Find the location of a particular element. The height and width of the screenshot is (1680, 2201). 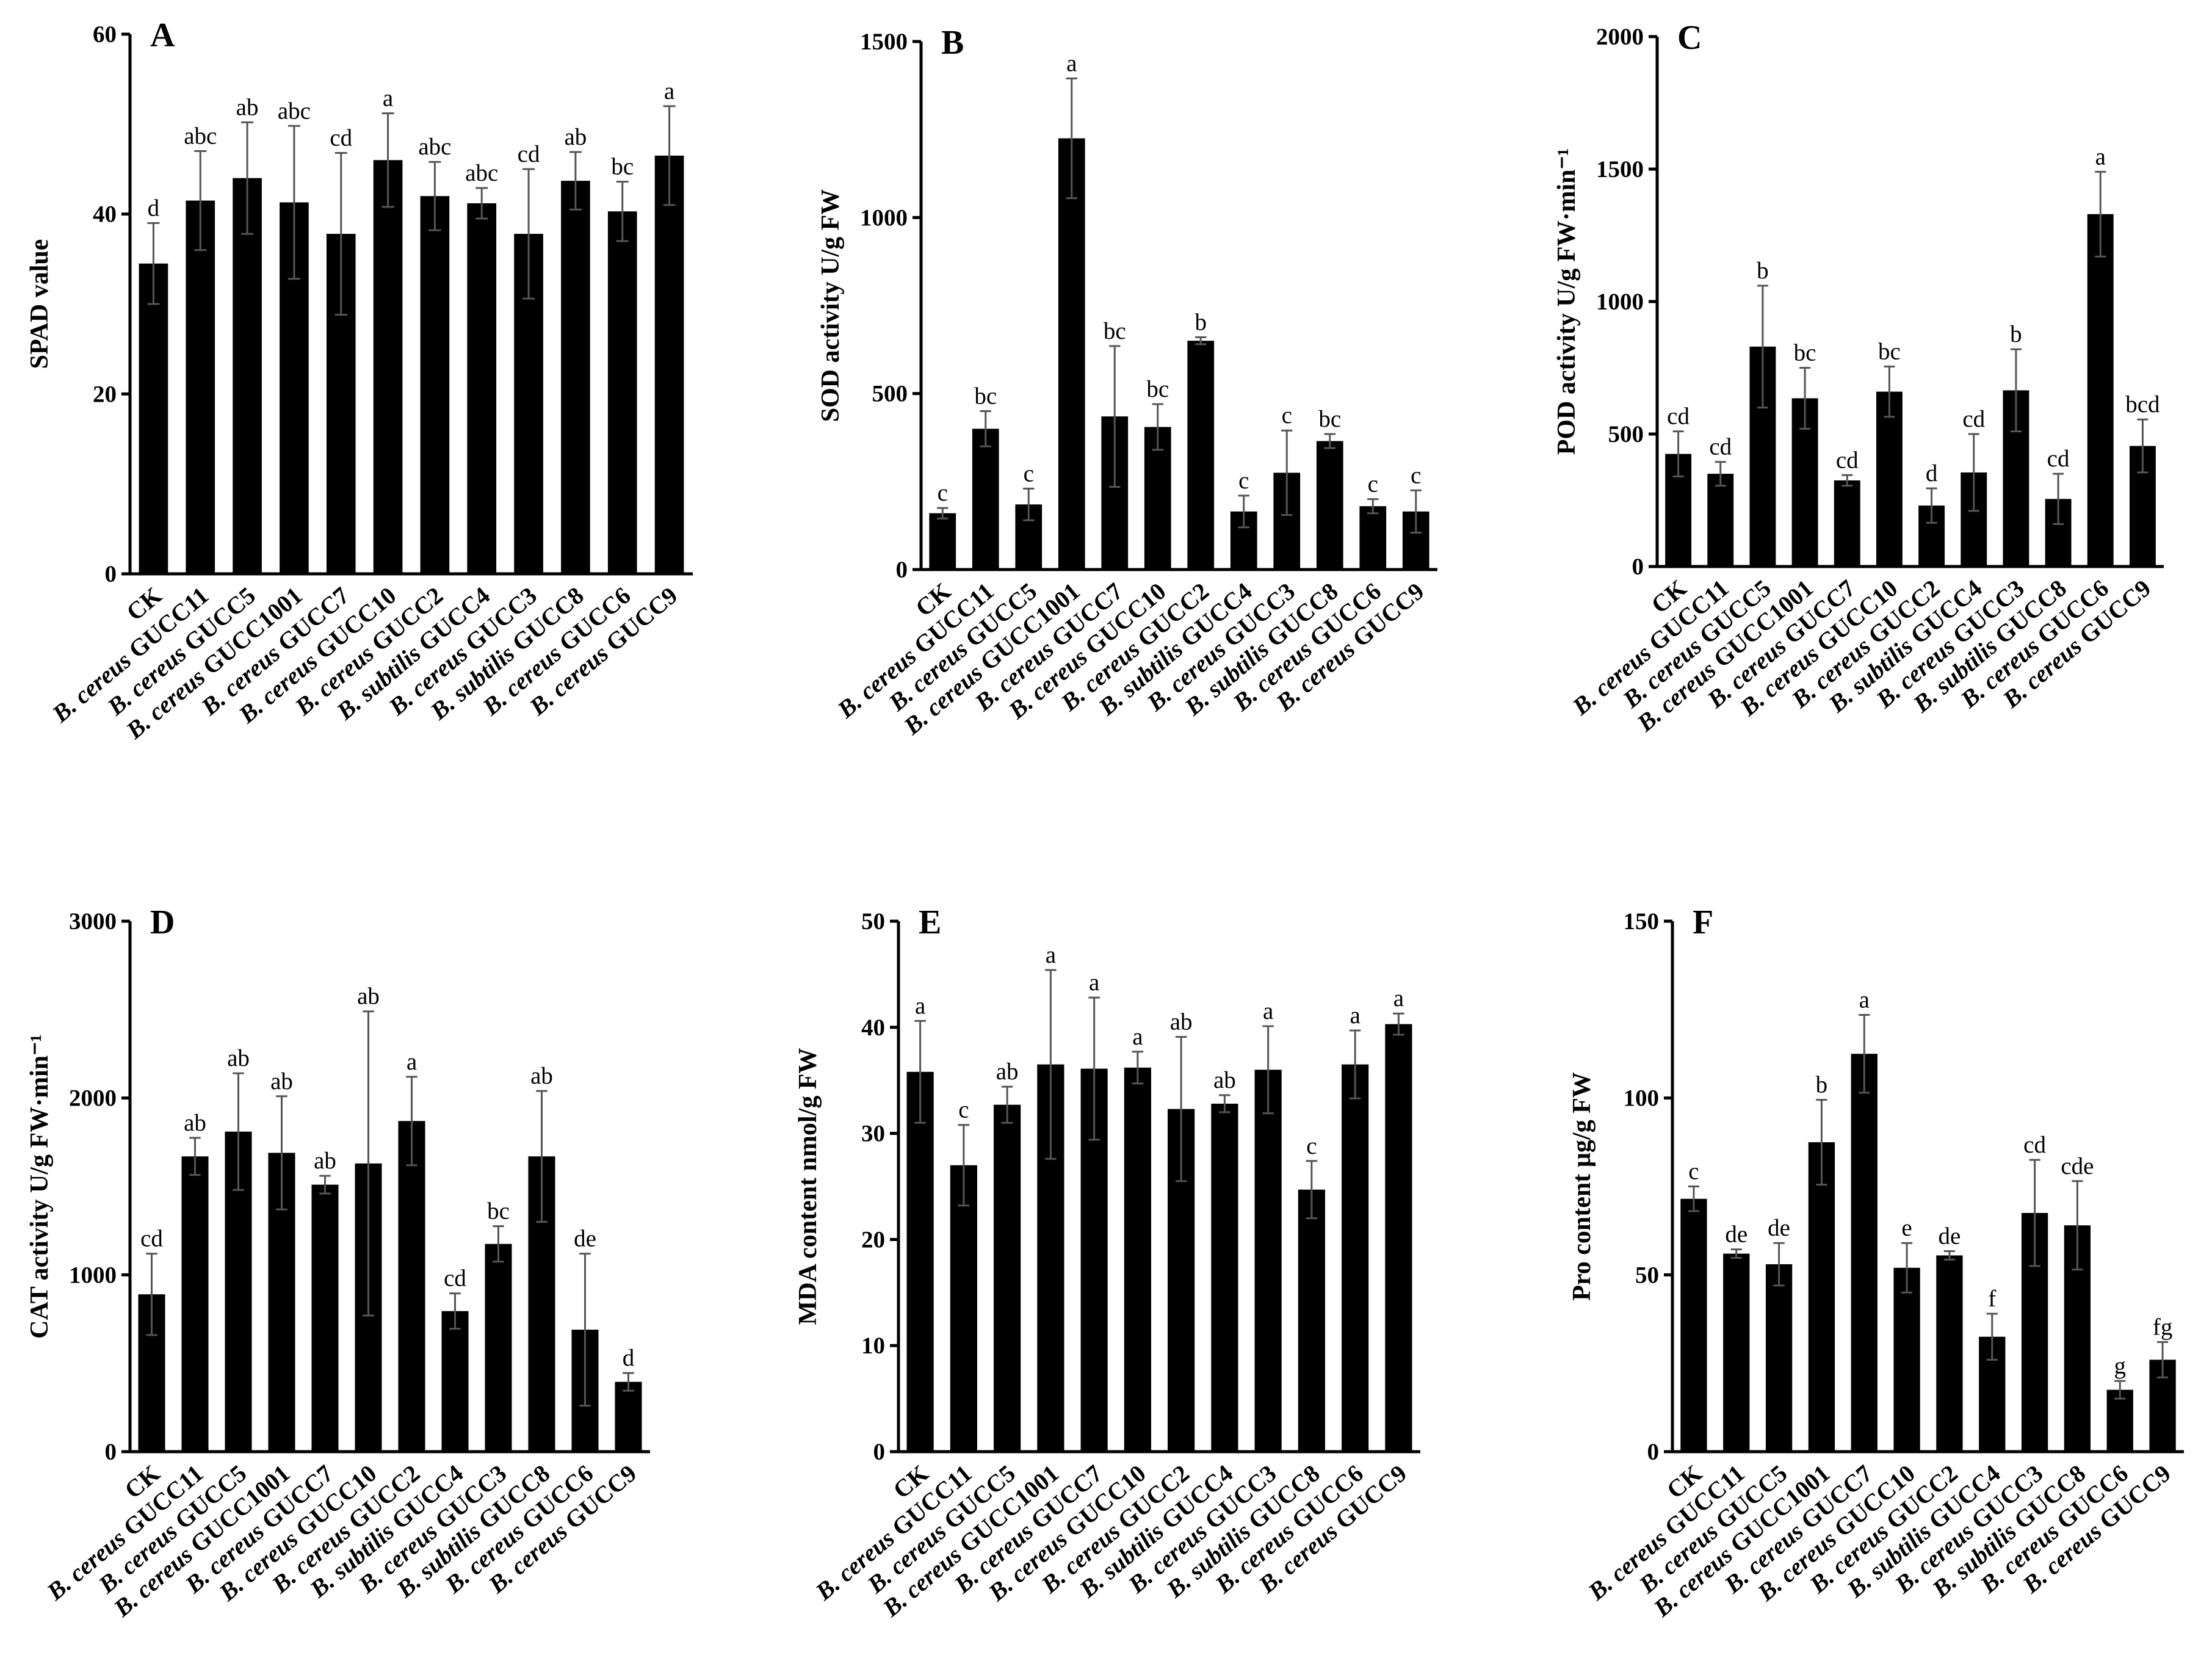

significance-label: cde is located at coordinates (2077, 1166).